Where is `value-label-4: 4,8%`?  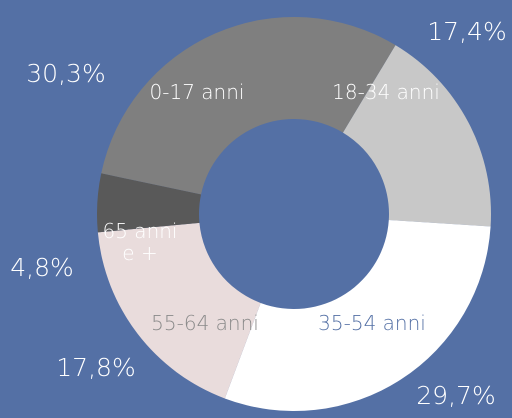 value-label-4: 4,8% is located at coordinates (42, 267).